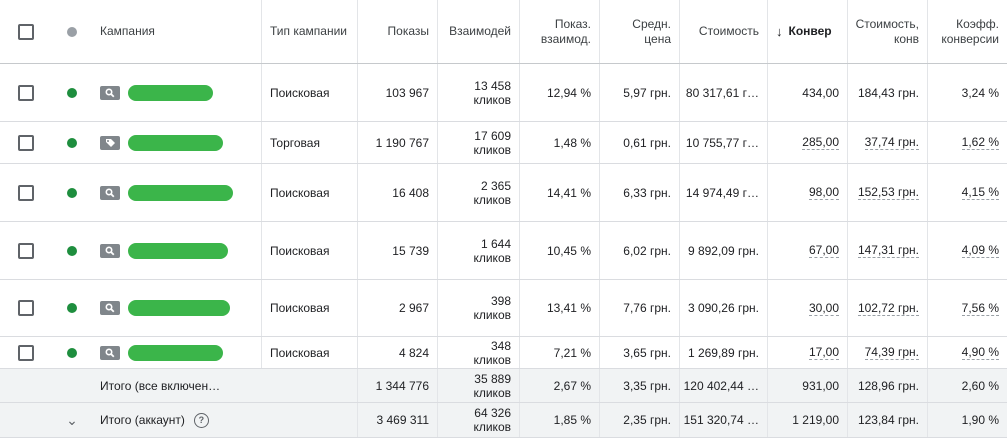  What do you see at coordinates (888, 420) in the screenshot?
I see `totals-cpc-cell: 123,84 грн.` at bounding box center [888, 420].